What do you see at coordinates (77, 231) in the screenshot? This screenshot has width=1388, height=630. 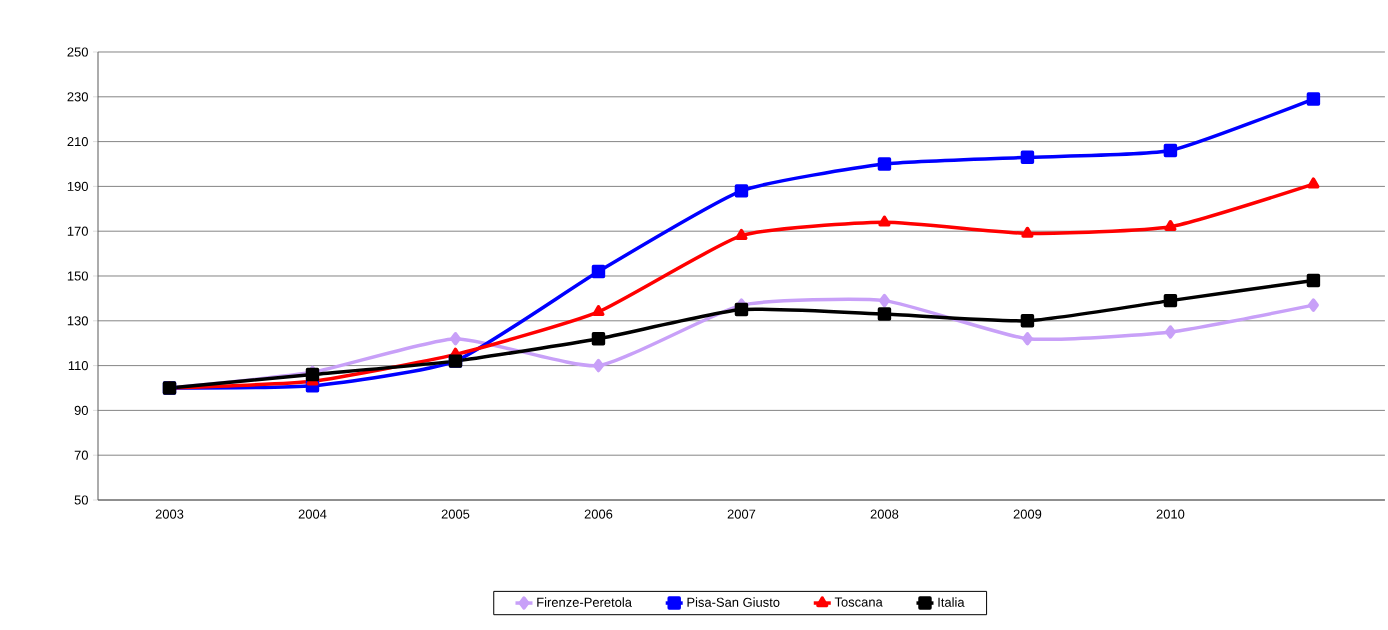 I see `y-tick-label: 170` at bounding box center [77, 231].